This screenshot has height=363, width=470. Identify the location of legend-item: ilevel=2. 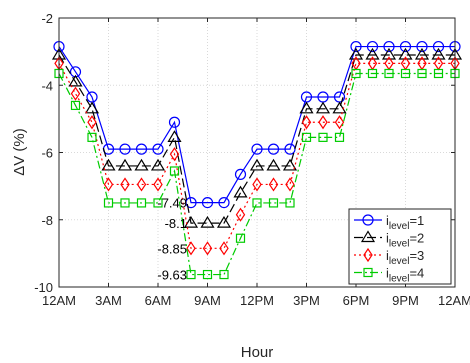
(389, 240).